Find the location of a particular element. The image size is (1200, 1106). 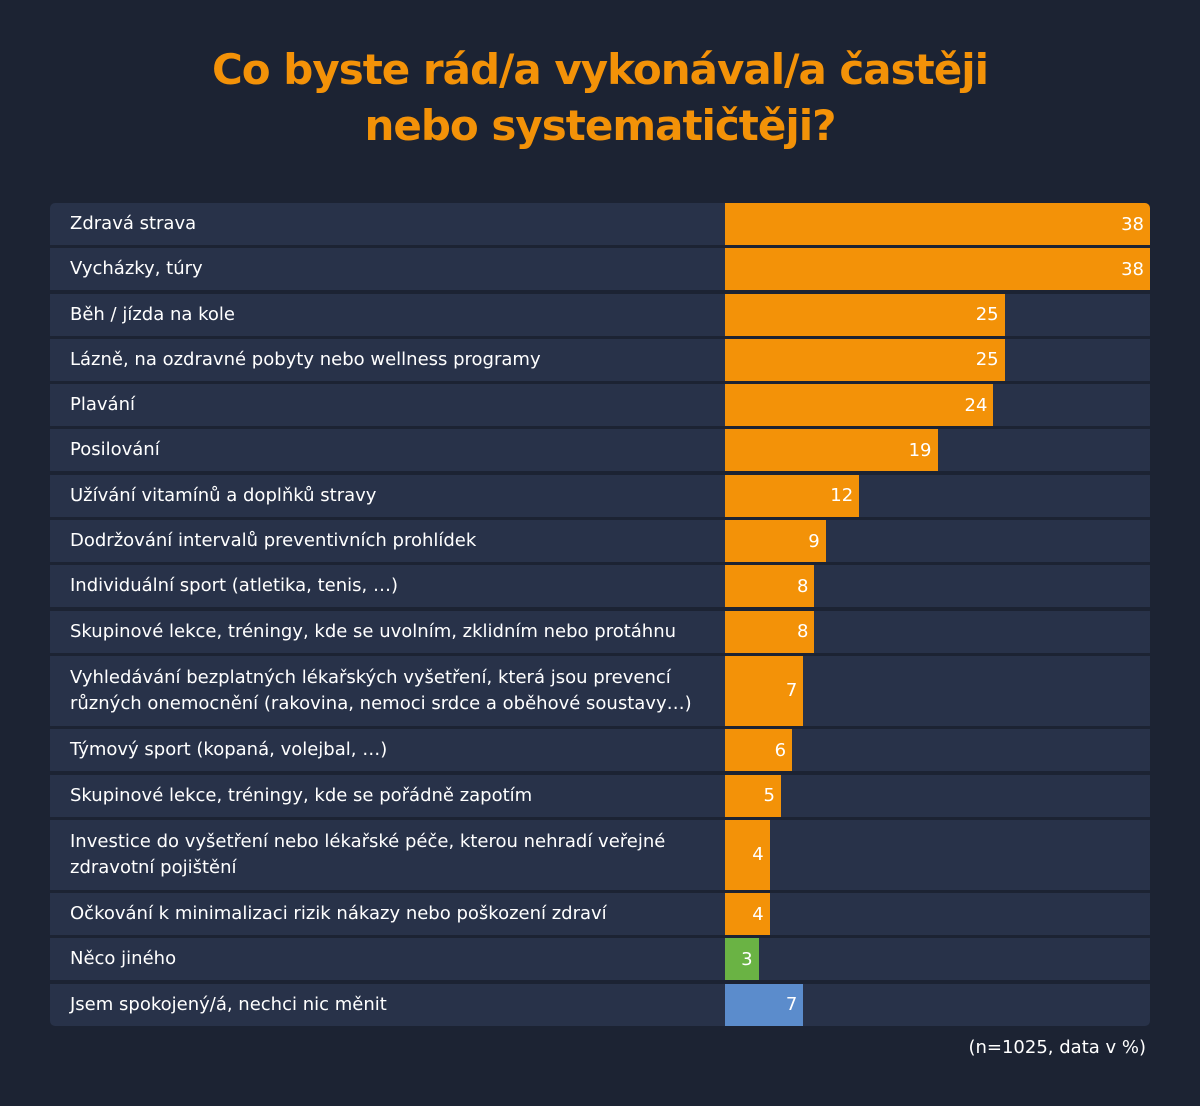

bar: 6 is located at coordinates (759, 750).